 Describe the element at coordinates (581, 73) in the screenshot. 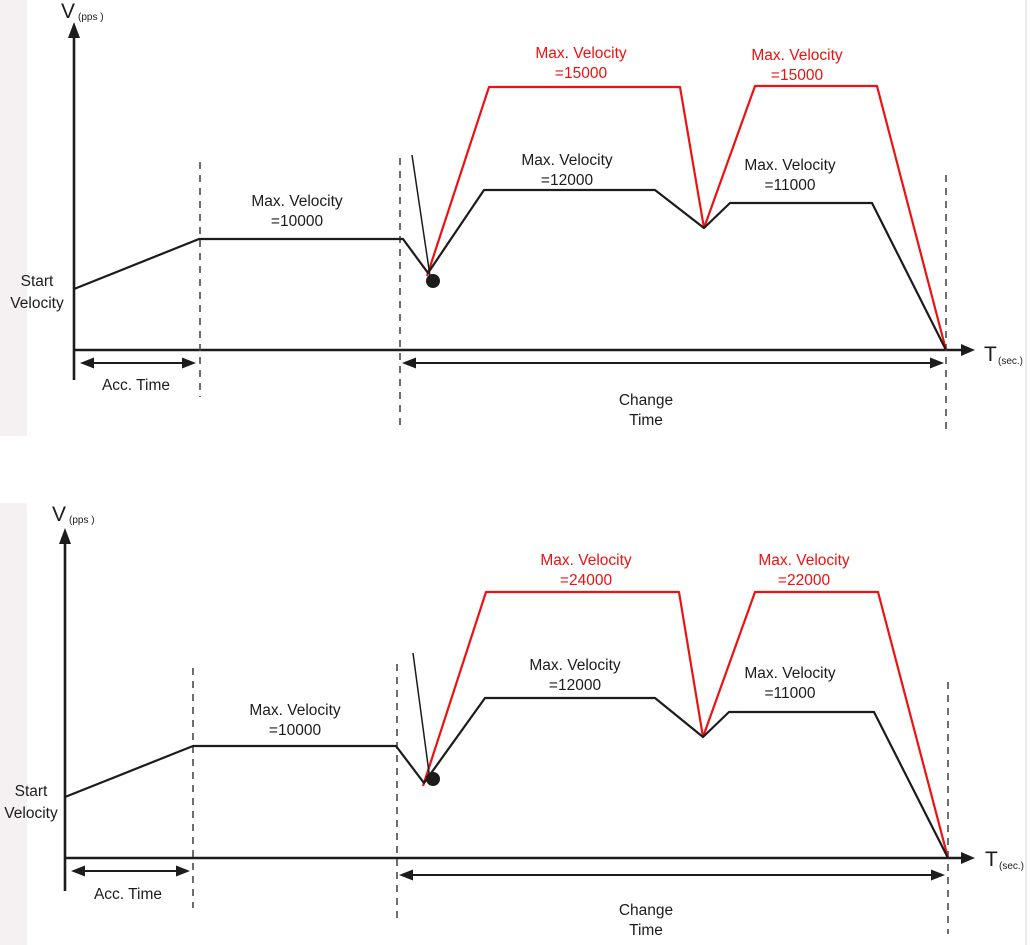

I see `max-velocity-red1-label-line2: =15000` at that location.